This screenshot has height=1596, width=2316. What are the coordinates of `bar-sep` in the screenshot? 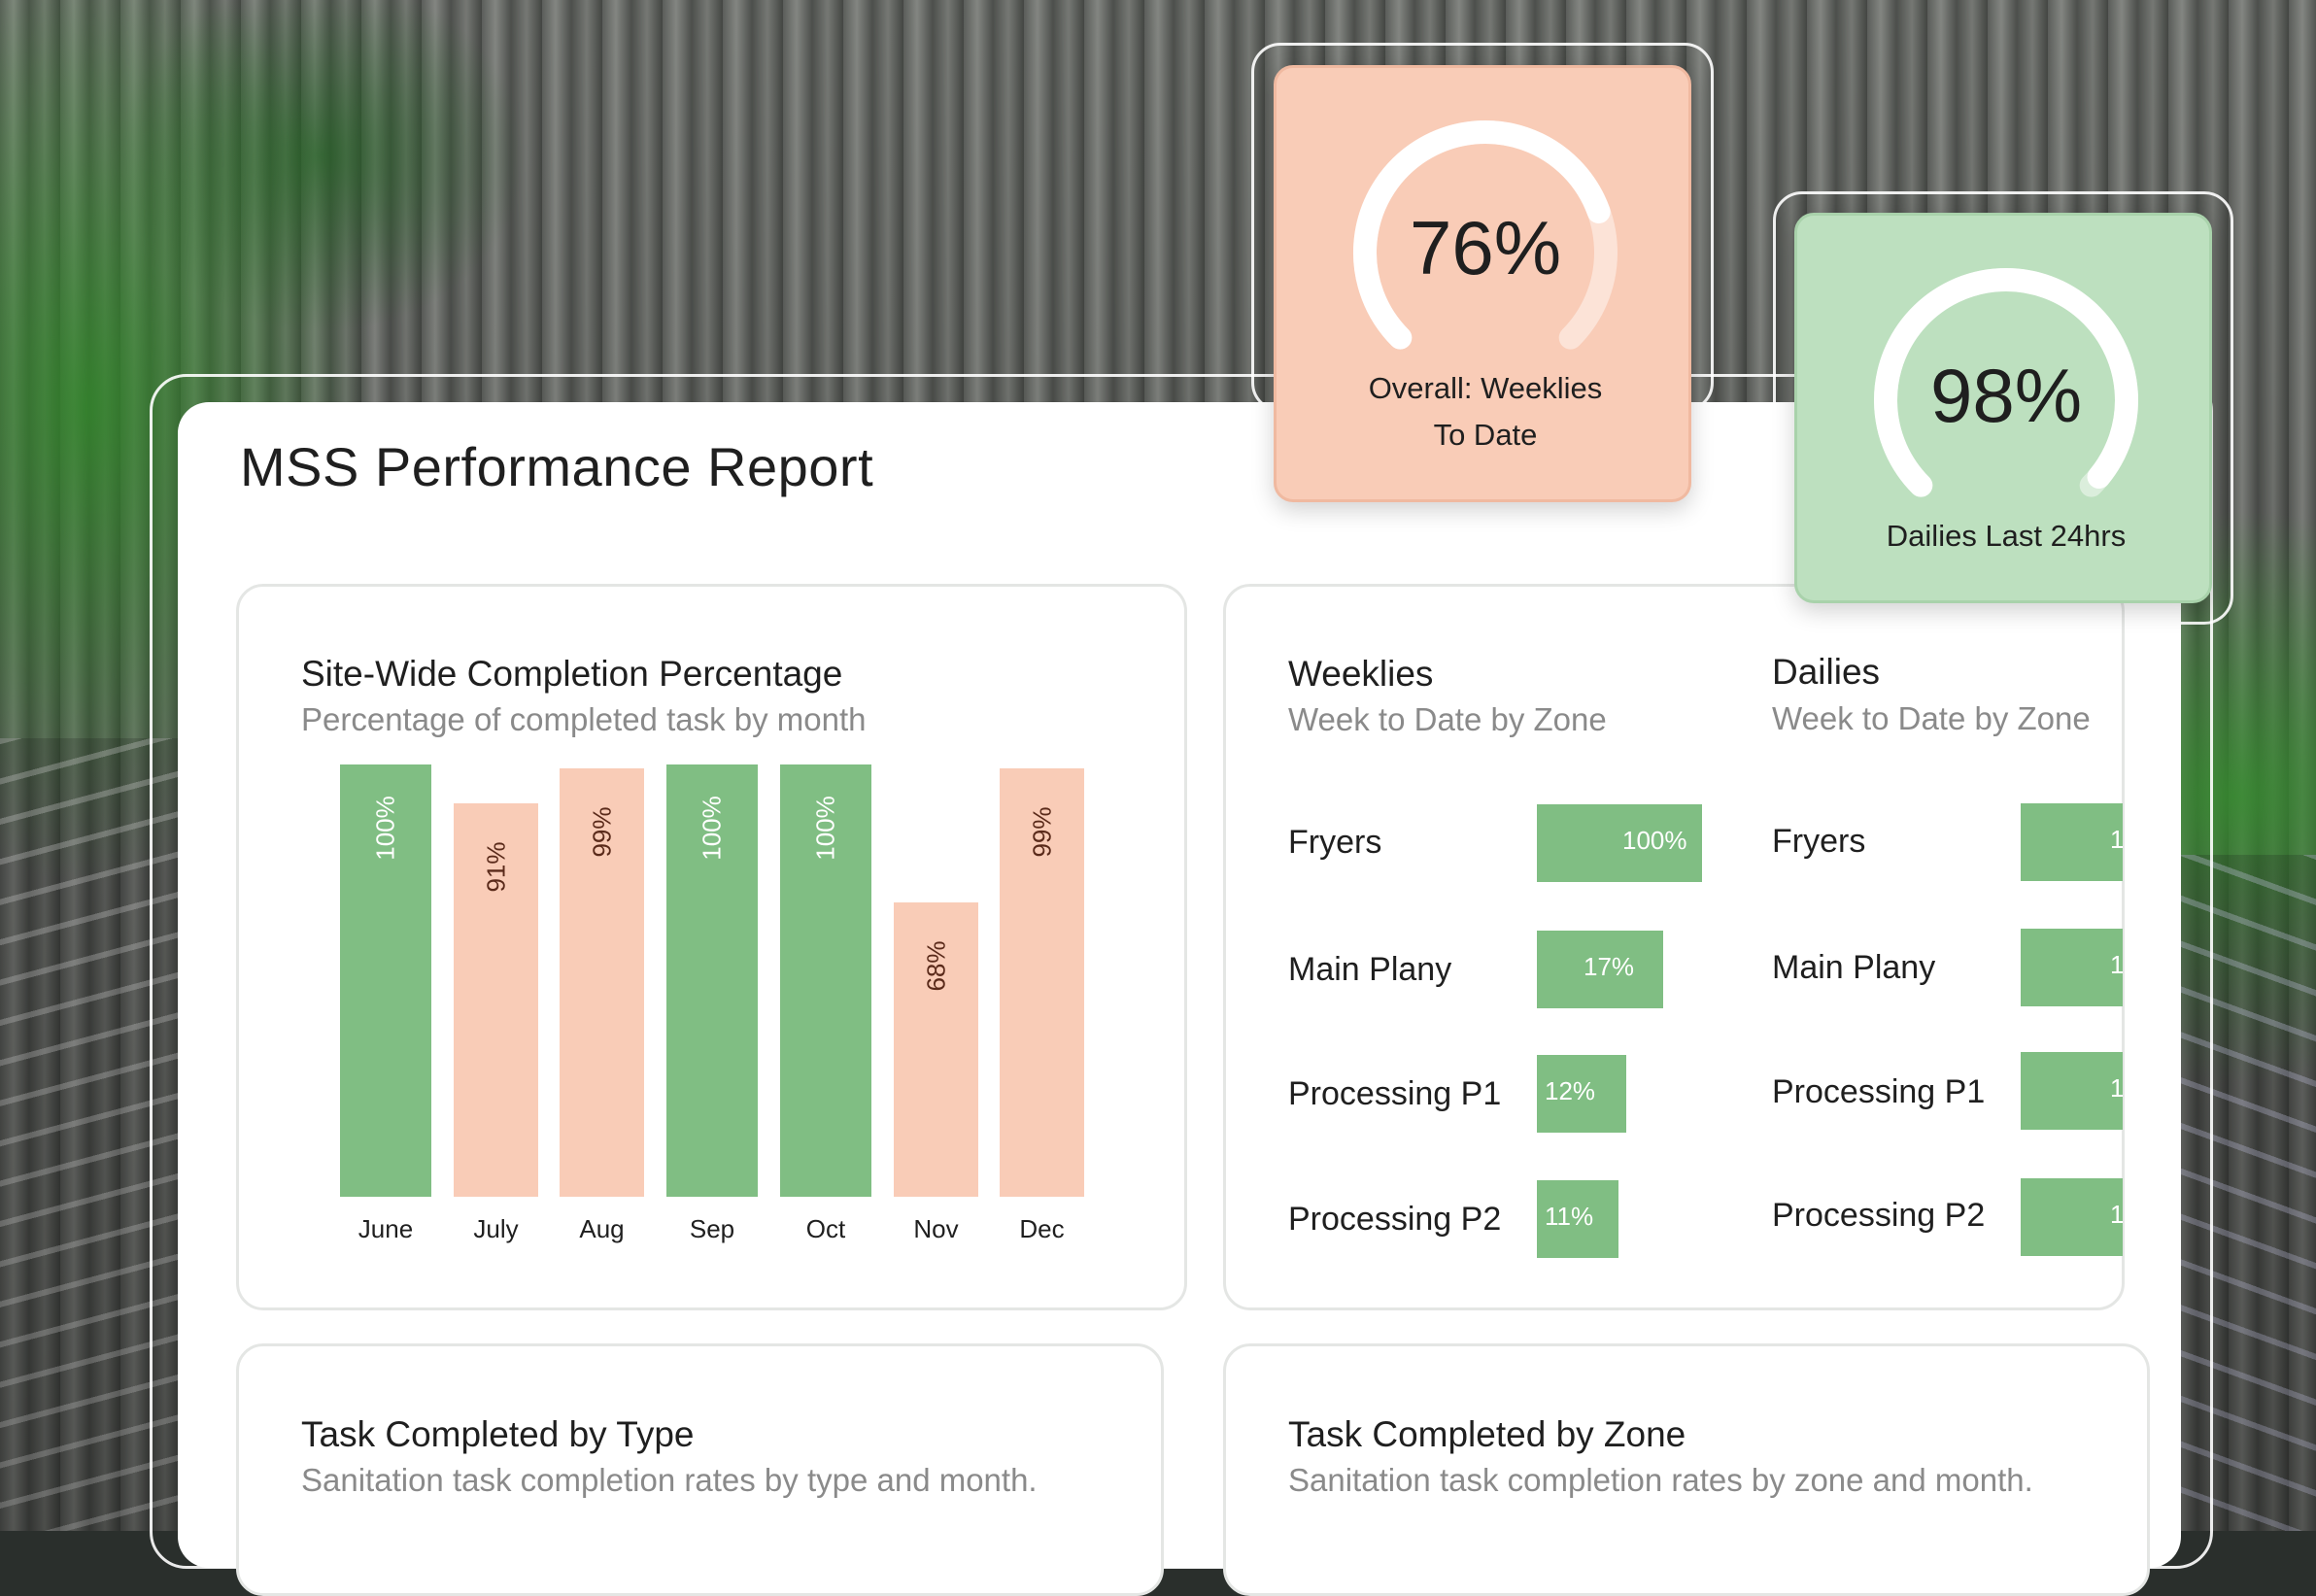 It's located at (712, 980).